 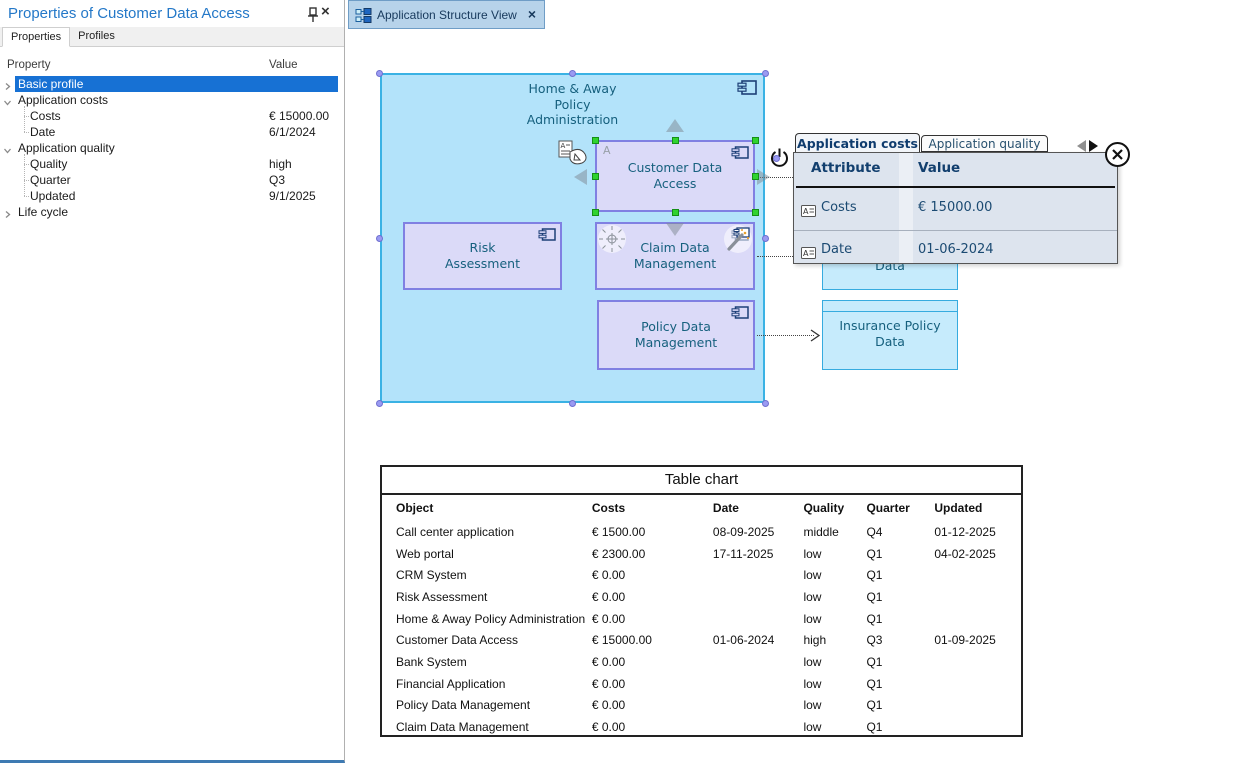 I want to click on popup-header-rule, so click(x=955, y=187).